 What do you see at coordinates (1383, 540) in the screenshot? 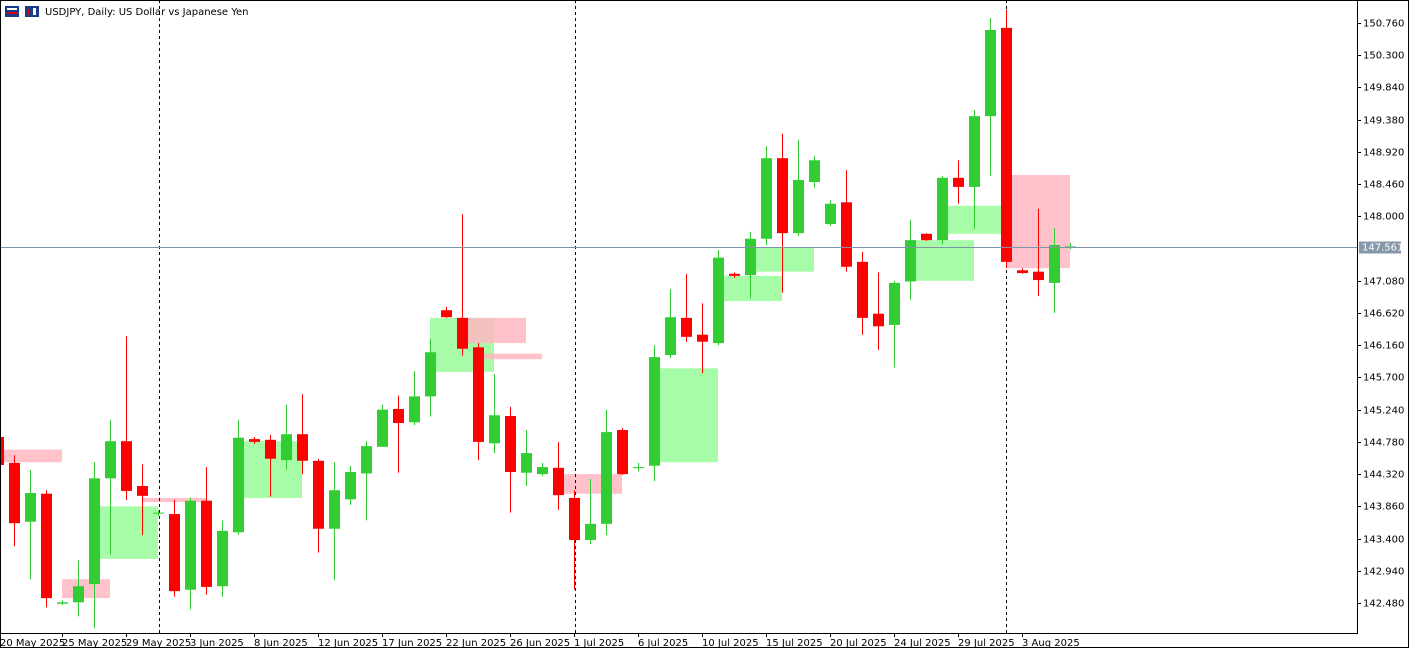
I see `y-tick-label: 143.400` at bounding box center [1383, 540].